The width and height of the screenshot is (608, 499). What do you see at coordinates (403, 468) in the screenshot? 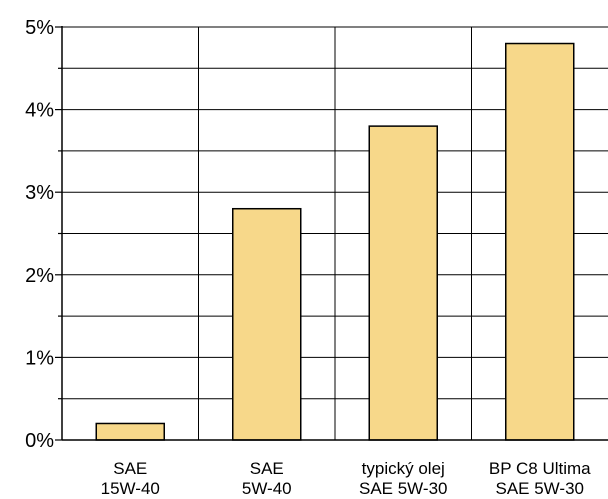
I see `x-tick-label-line: typický olej` at bounding box center [403, 468].